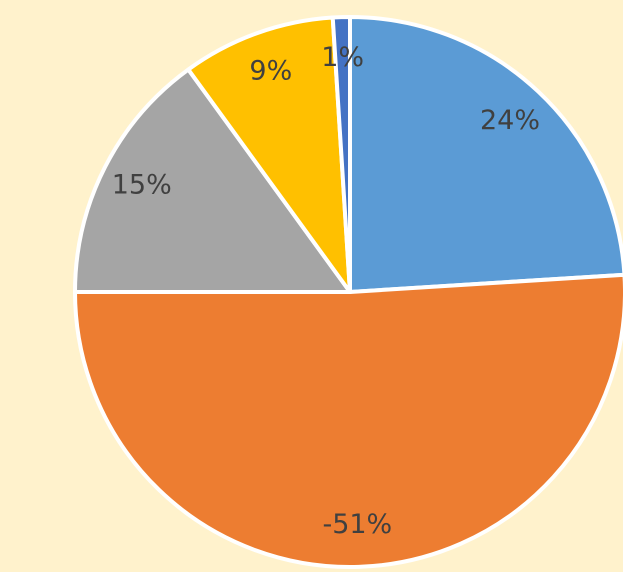  What do you see at coordinates (270, 71) in the screenshot?
I see `data-label: 9%` at bounding box center [270, 71].